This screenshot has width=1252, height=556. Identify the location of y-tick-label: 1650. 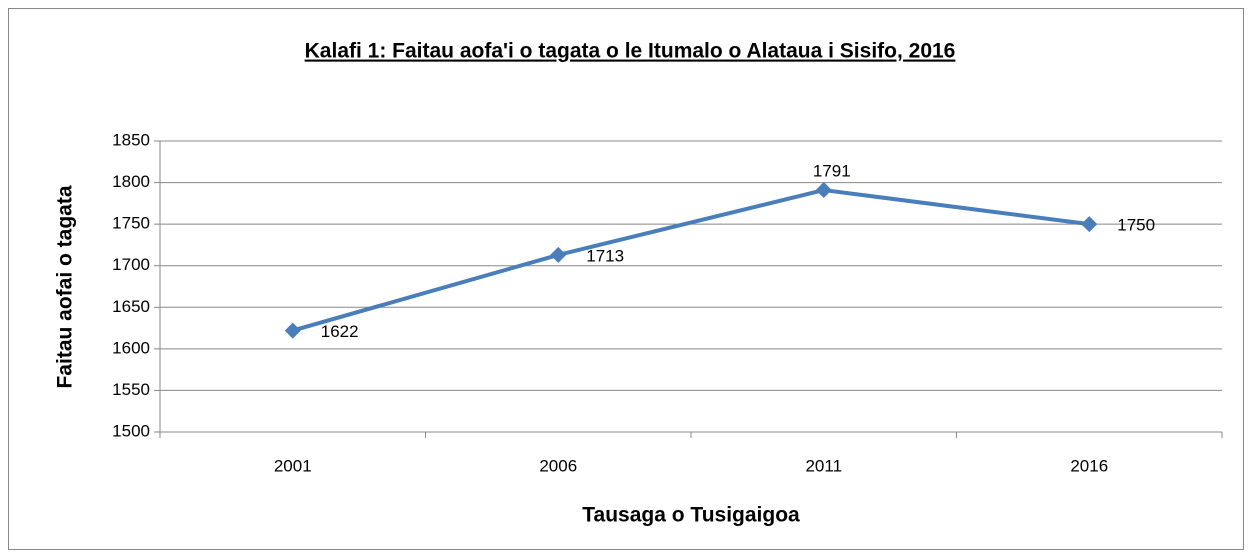
(131, 306).